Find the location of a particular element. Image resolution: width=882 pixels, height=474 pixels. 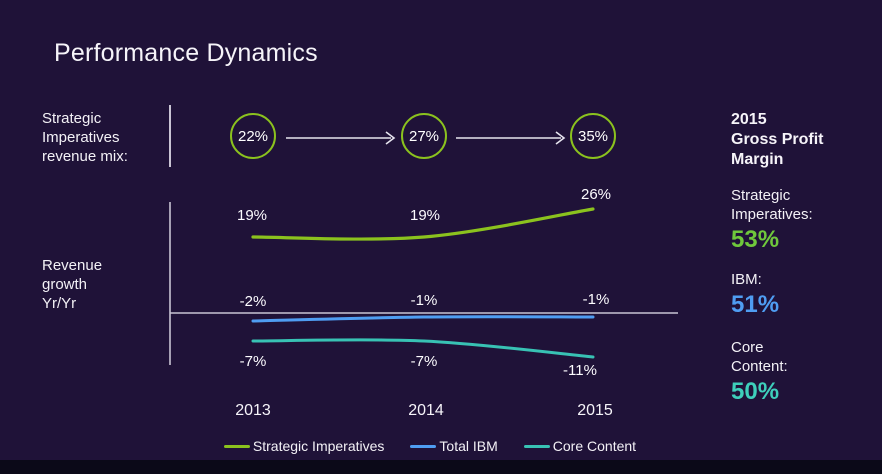

separator-line is located at coordinates (170, 136).